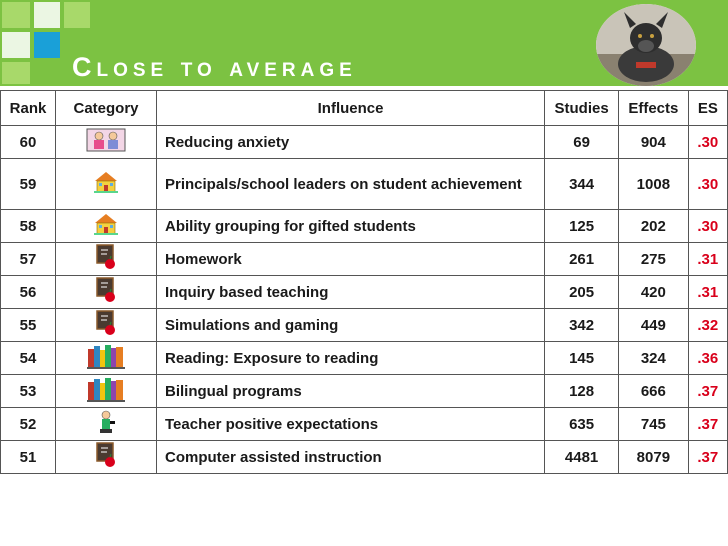 Image resolution: width=728 pixels, height=546 pixels. What do you see at coordinates (350, 142) in the screenshot?
I see `influence-cell: Reducing anxiety` at bounding box center [350, 142].